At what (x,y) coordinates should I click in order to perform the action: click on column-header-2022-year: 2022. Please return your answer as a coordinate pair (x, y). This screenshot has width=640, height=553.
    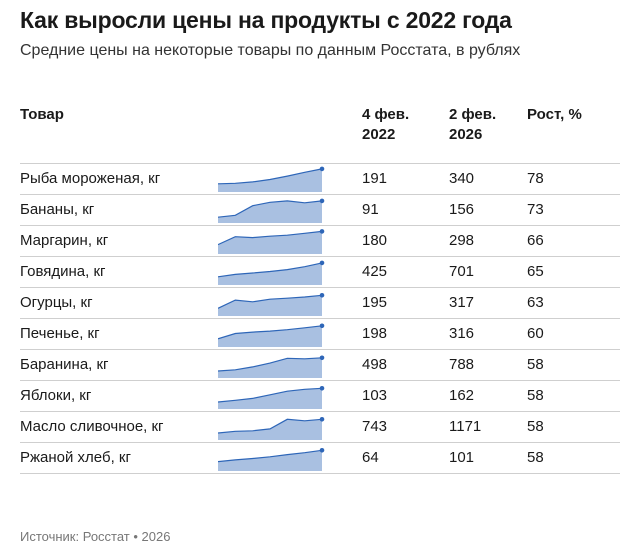
    Looking at the image, I should click on (379, 134).